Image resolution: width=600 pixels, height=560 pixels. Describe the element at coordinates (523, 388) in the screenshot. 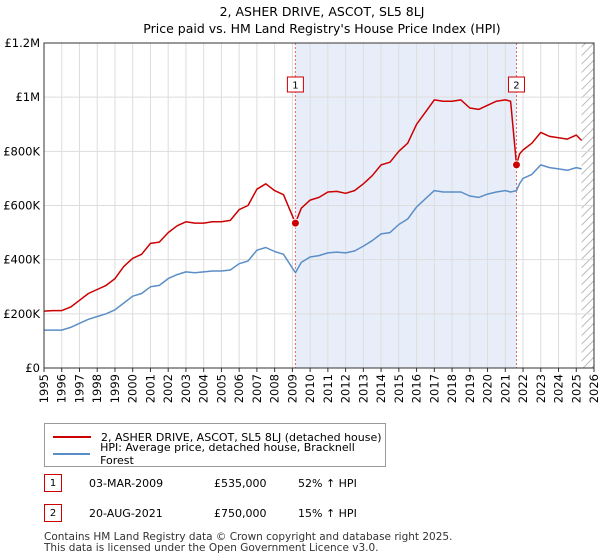

I see `x-tick-label: 2022` at that location.